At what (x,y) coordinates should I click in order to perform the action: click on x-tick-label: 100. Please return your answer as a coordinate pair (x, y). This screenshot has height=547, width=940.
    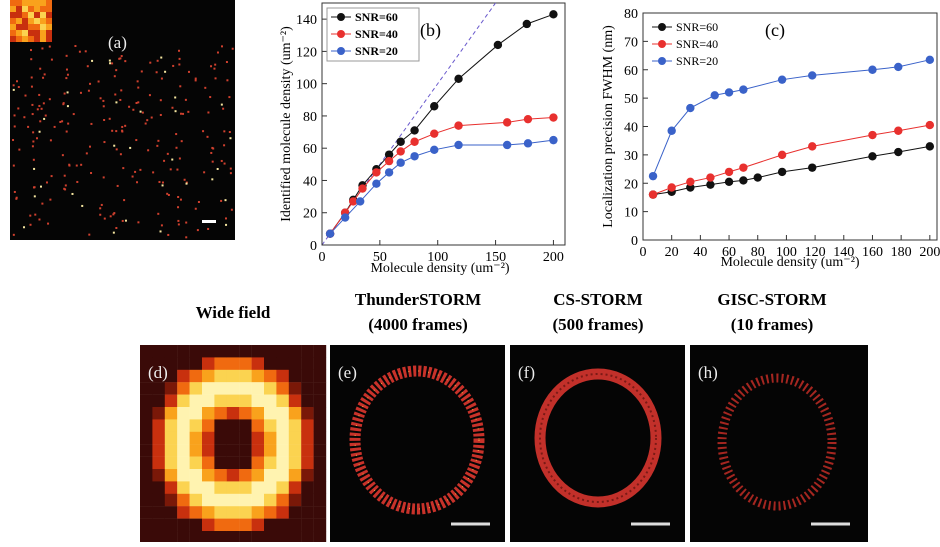
    Looking at the image, I should click on (437, 257).